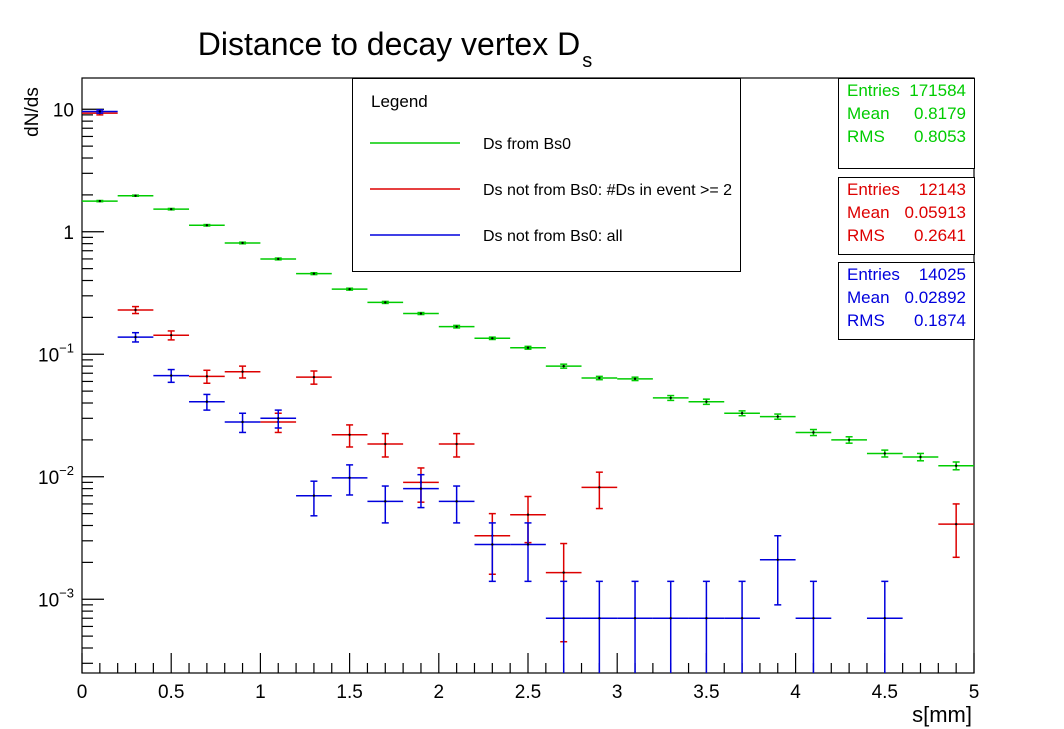 Image resolution: width=1064 pixels, height=729 pixels. What do you see at coordinates (439, 692) in the screenshot?
I see `x-tick-label: 2` at bounding box center [439, 692].